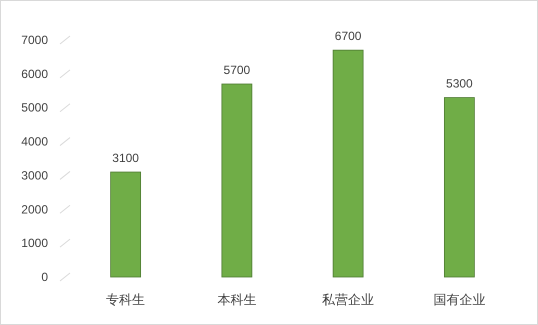  What do you see at coordinates (34, 175) in the screenshot?
I see `y-tick-label: 3000` at bounding box center [34, 175].